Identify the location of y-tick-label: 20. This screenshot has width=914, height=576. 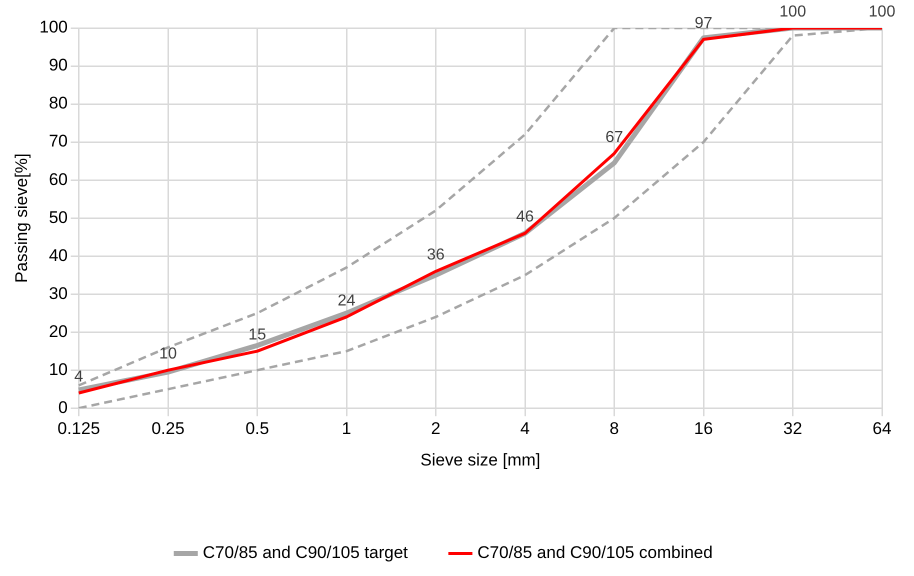
(58, 331).